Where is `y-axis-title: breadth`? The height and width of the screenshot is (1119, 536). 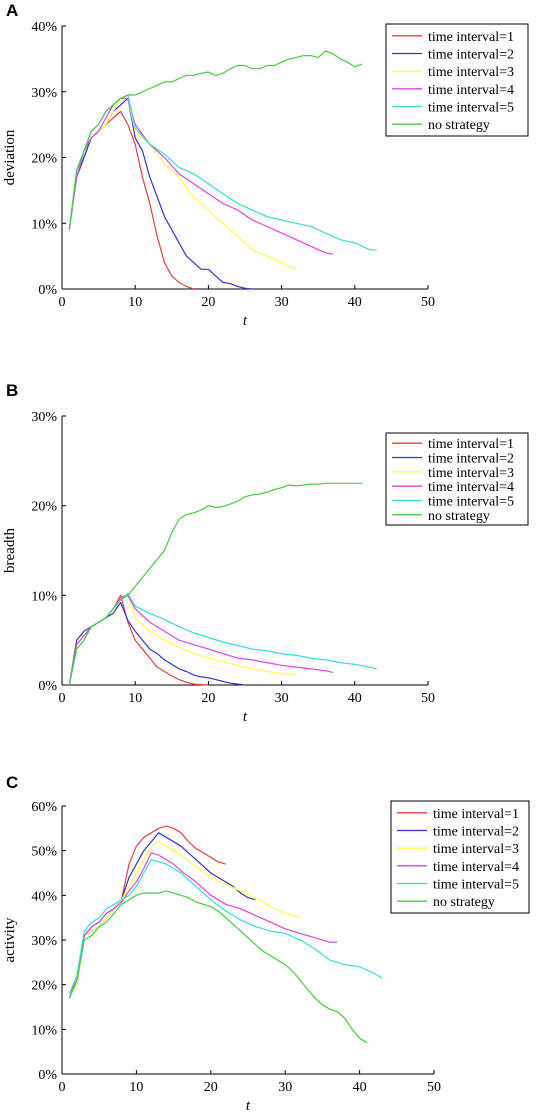
y-axis-title: breadth is located at coordinates (10, 550).